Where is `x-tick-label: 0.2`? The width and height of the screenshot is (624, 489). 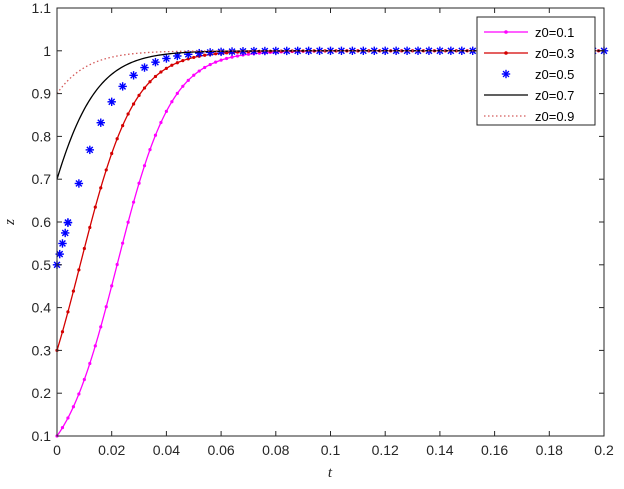 x-tick-label: 0.2 is located at coordinates (604, 450).